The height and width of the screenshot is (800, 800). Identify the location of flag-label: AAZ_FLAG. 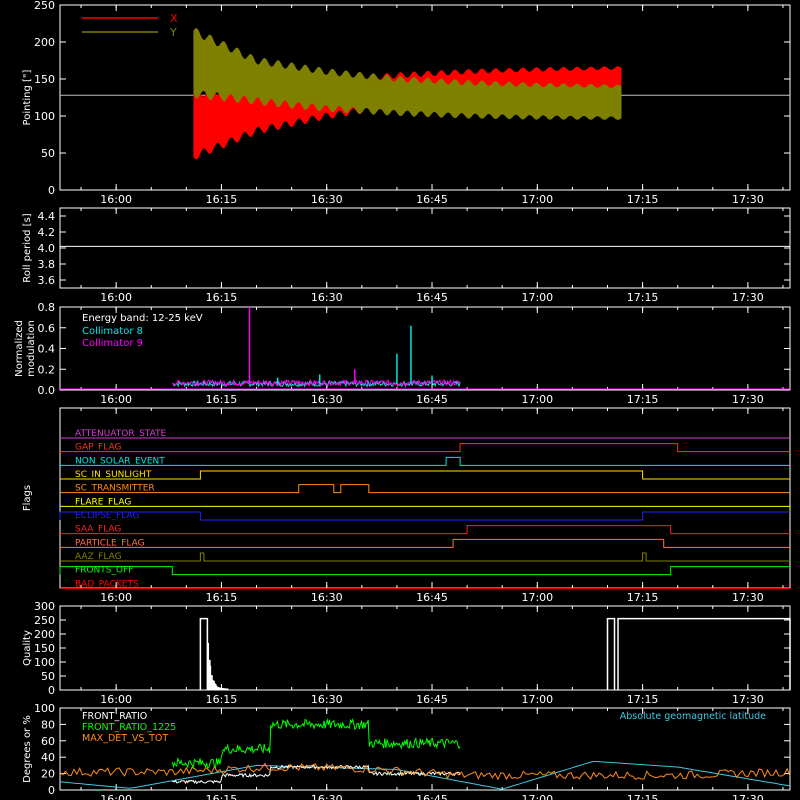
(98, 557).